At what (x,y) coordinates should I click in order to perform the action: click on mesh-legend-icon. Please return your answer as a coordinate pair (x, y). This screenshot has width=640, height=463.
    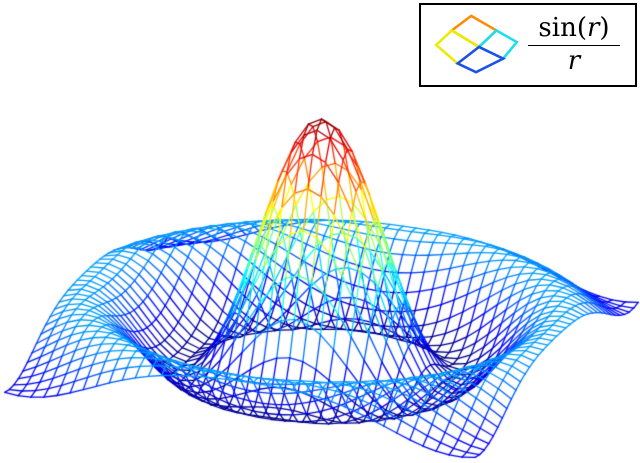
    Looking at the image, I should click on (476, 44).